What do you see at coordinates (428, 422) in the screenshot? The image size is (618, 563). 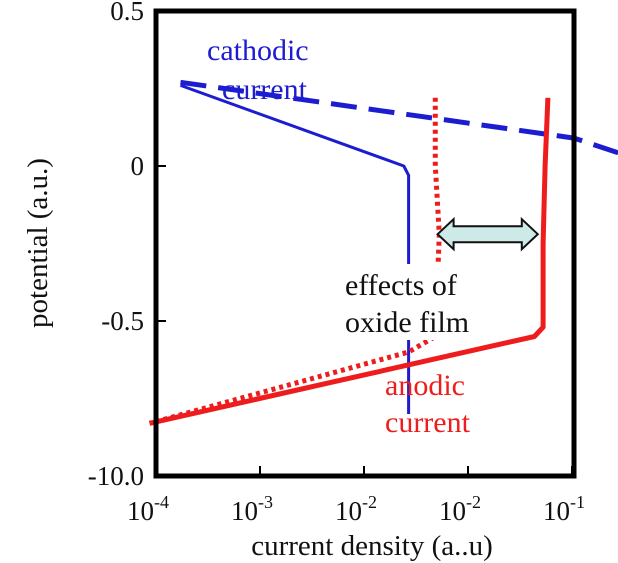 I see `anodic-label-line2: current` at bounding box center [428, 422].